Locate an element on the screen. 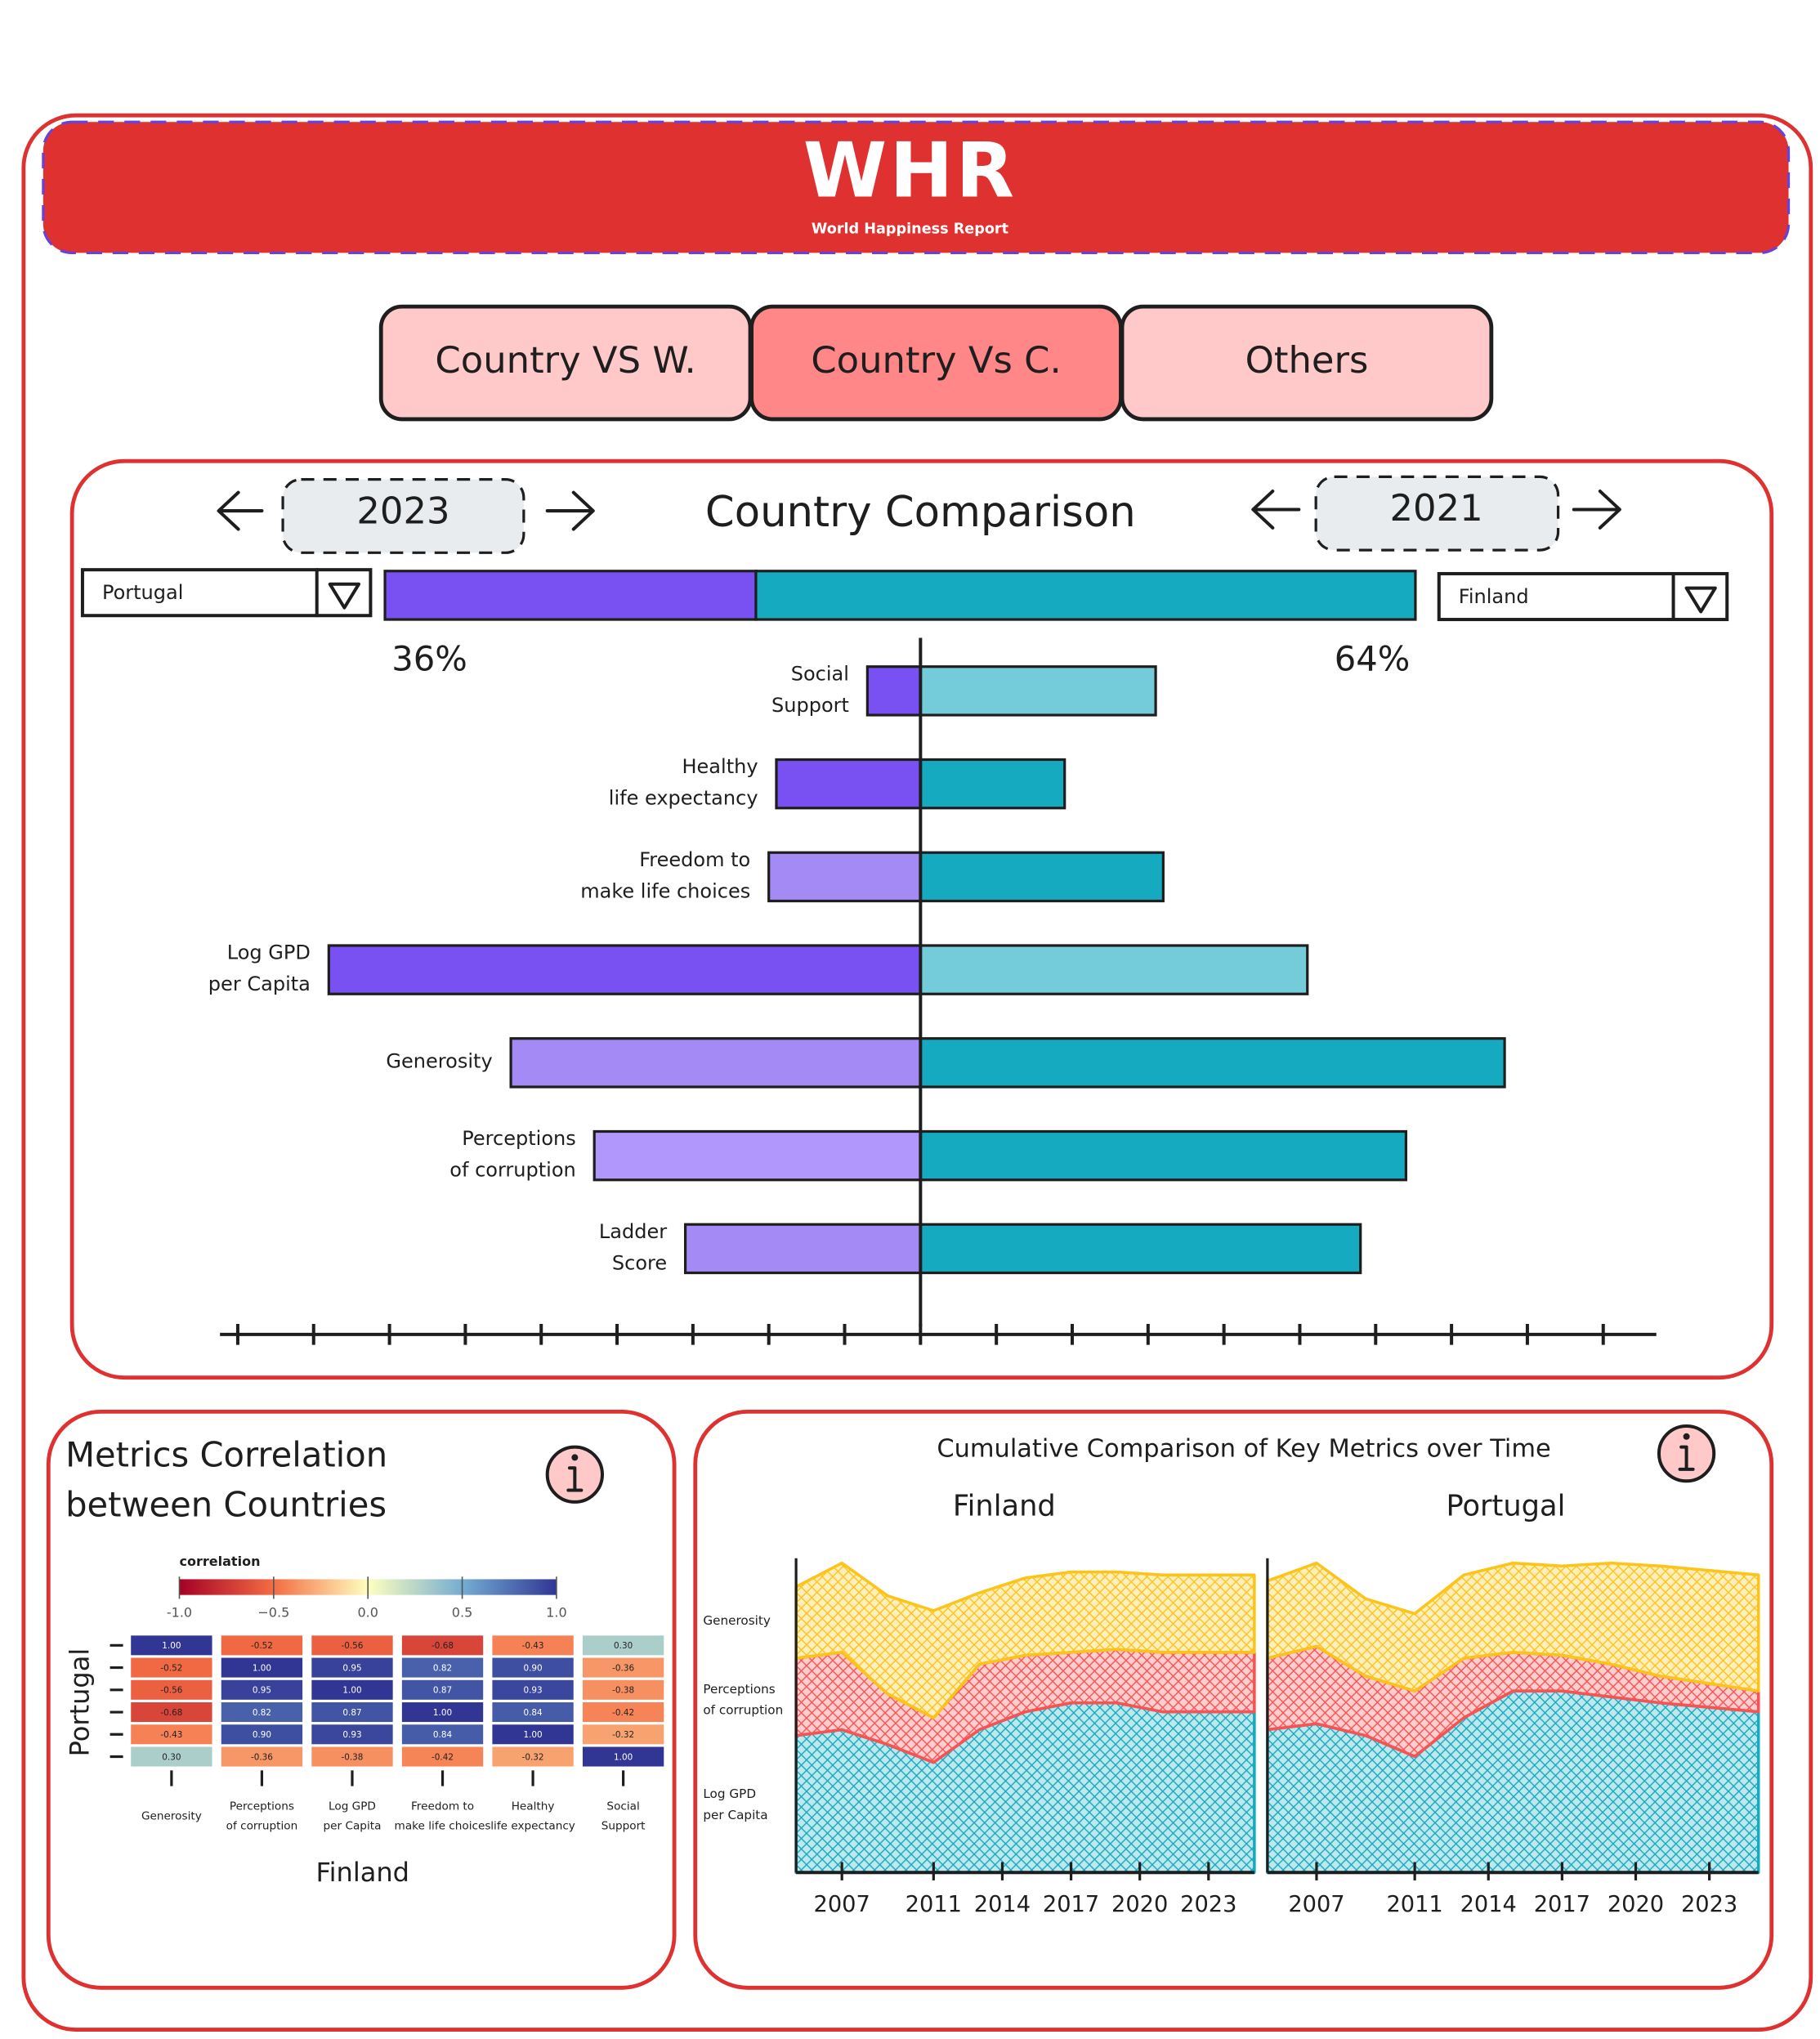 The width and height of the screenshot is (1820, 2039). cell-label: 0.93 is located at coordinates (532, 1691).